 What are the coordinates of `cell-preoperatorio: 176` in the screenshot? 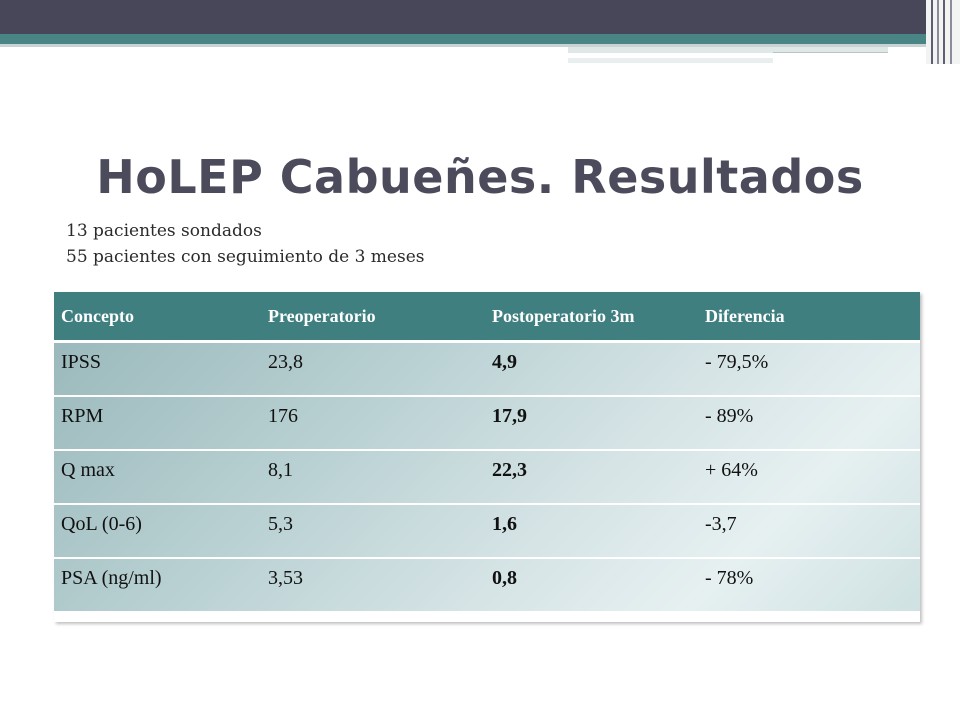 It's located at (373, 422).